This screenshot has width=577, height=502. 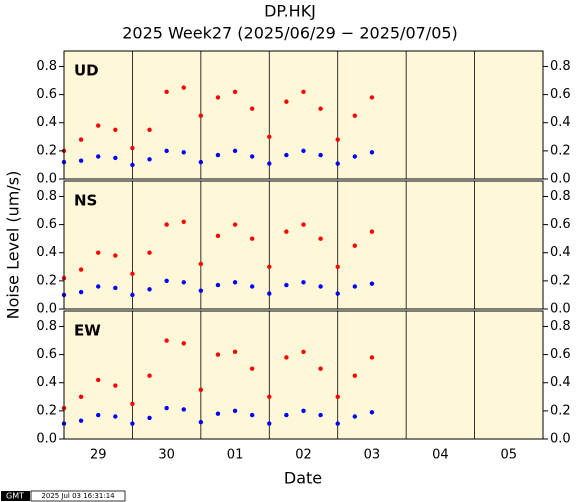 I want to click on x-tick-label: 29, so click(x=98, y=455).